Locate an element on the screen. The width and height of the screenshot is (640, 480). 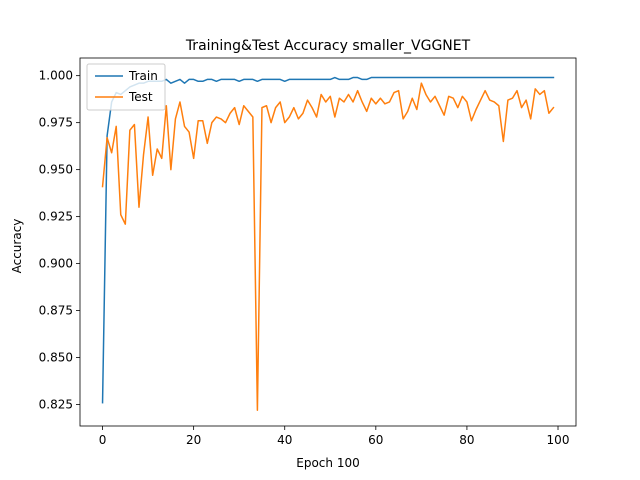
x-tick-label: 20 is located at coordinates (193, 440).